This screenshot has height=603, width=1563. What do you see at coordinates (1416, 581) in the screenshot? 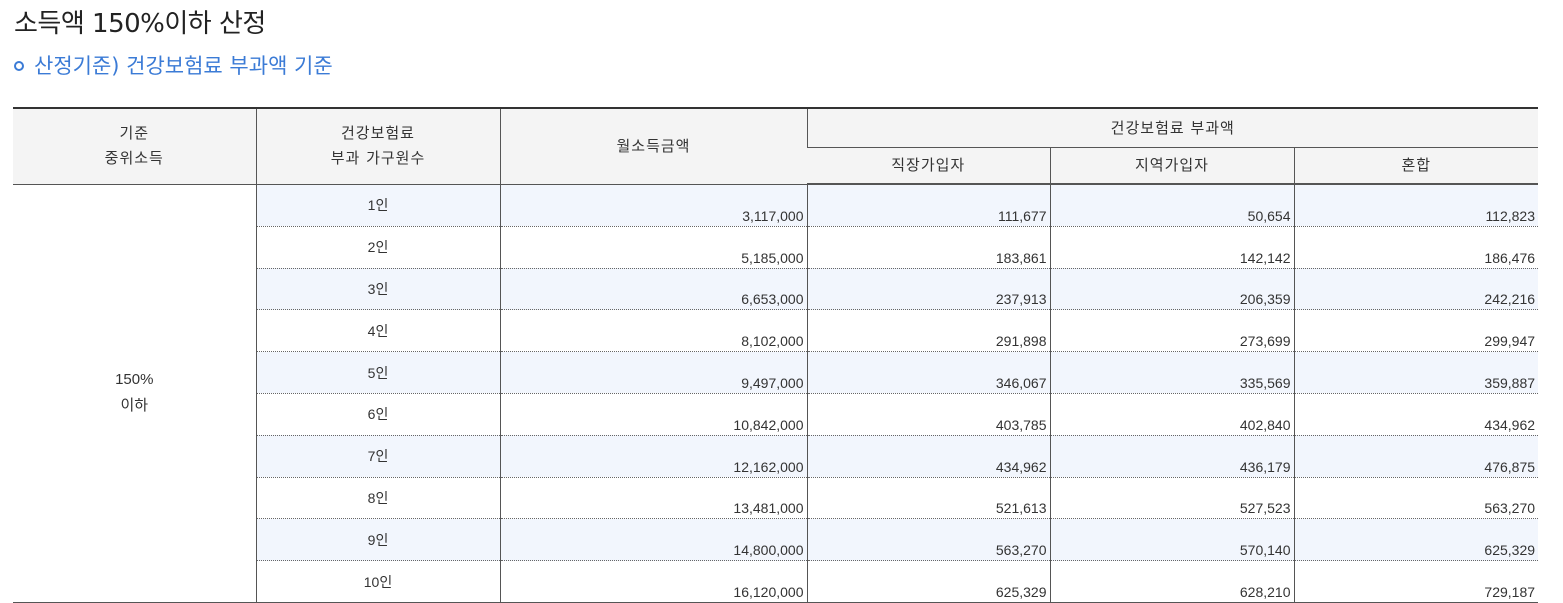
I see `mixed-premium-cell: 729,187` at bounding box center [1416, 581].